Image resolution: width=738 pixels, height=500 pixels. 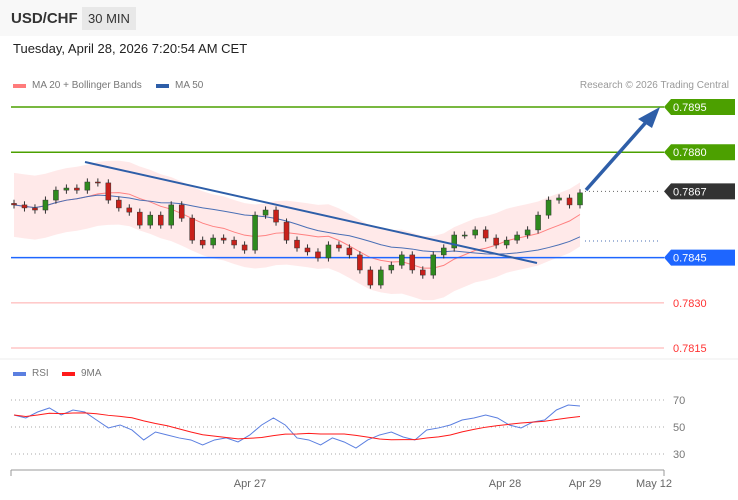 What do you see at coordinates (690, 304) in the screenshot?
I see `level-label: 0.7830` at bounding box center [690, 304].